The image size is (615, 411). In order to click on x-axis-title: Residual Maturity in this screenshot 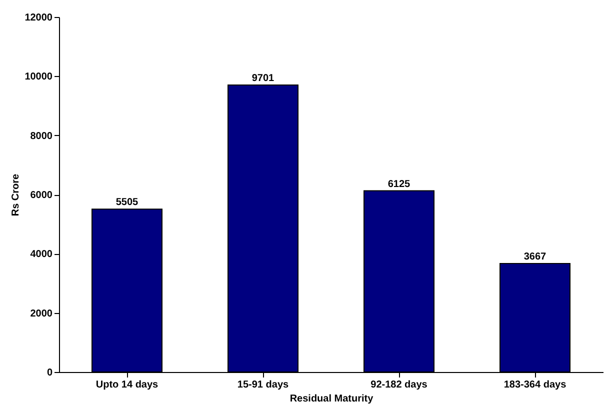, I will do `click(332, 399)`.